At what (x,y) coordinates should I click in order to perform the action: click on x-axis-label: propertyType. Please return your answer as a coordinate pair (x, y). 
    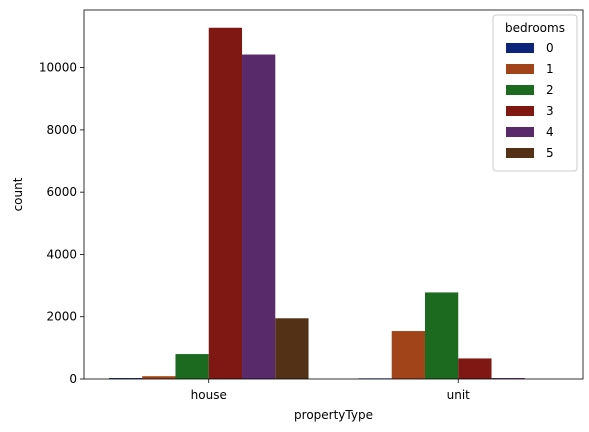
    Looking at the image, I should click on (333, 415).